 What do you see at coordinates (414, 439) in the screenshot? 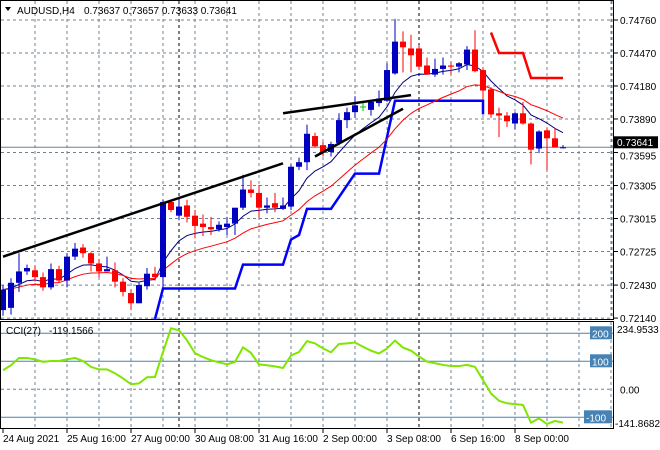
I see `time-label: 3 Sep 08:00` at bounding box center [414, 439].